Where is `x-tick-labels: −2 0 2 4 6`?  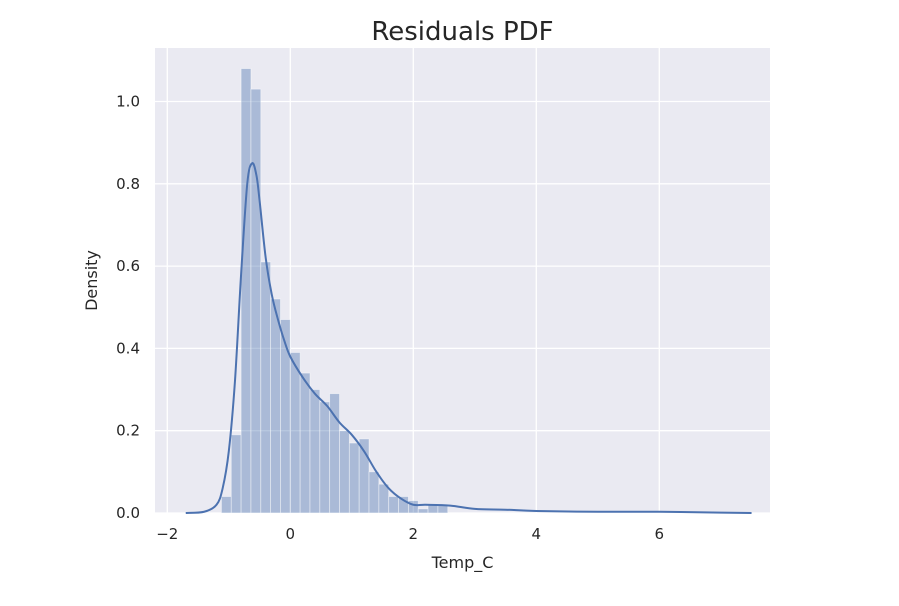 x-tick-labels: −2 0 2 4 6 is located at coordinates (410, 534).